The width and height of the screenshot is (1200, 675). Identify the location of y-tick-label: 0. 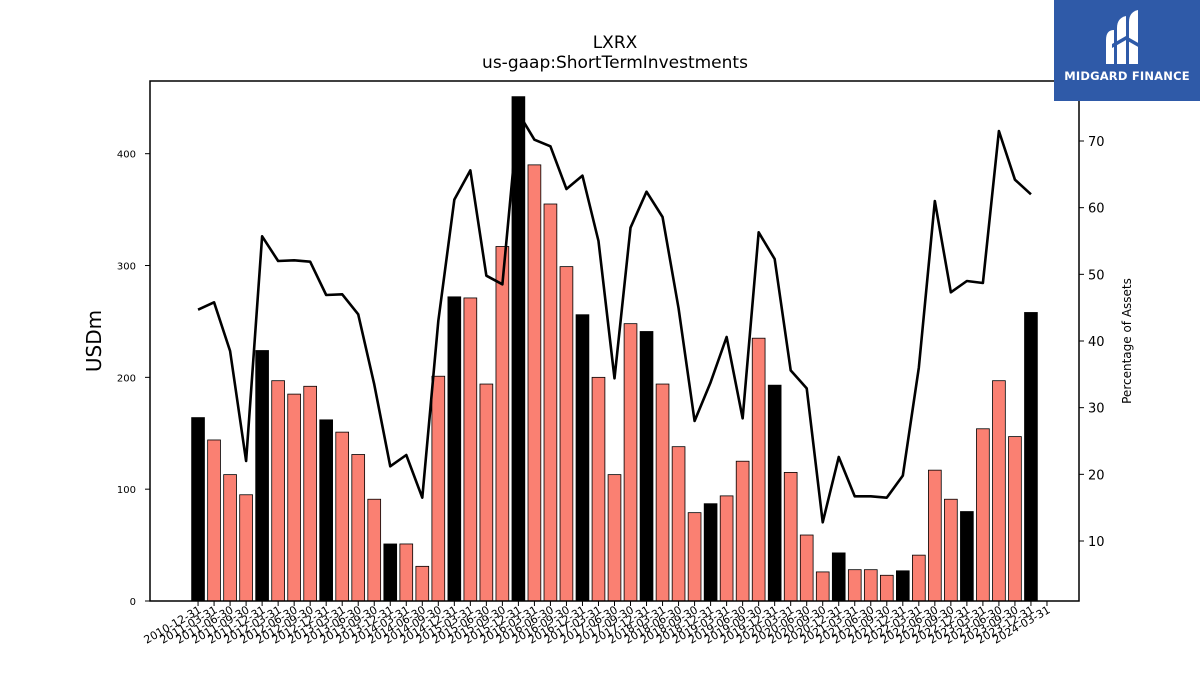
(133, 602).